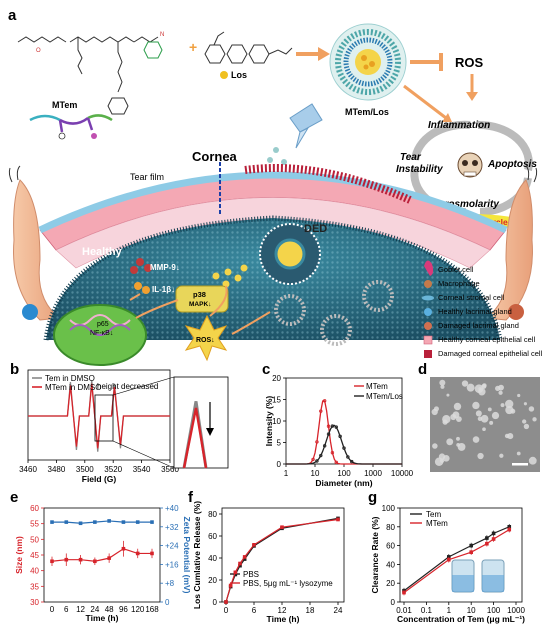  I want to click on il1b-label: IL-1β↓, so click(163, 289).